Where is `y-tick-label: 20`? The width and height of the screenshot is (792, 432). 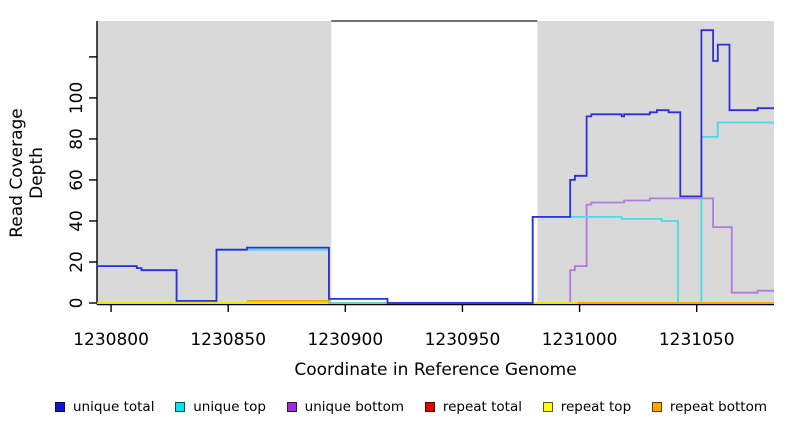 y-tick-label: 20 is located at coordinates (77, 262).